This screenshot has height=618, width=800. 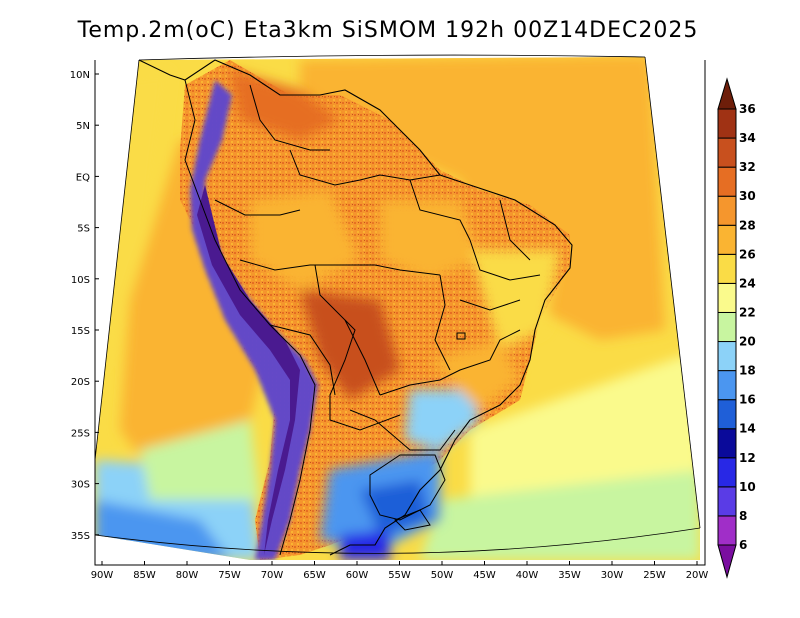 I want to click on lon-tick-label: 70W, so click(x=272, y=575).